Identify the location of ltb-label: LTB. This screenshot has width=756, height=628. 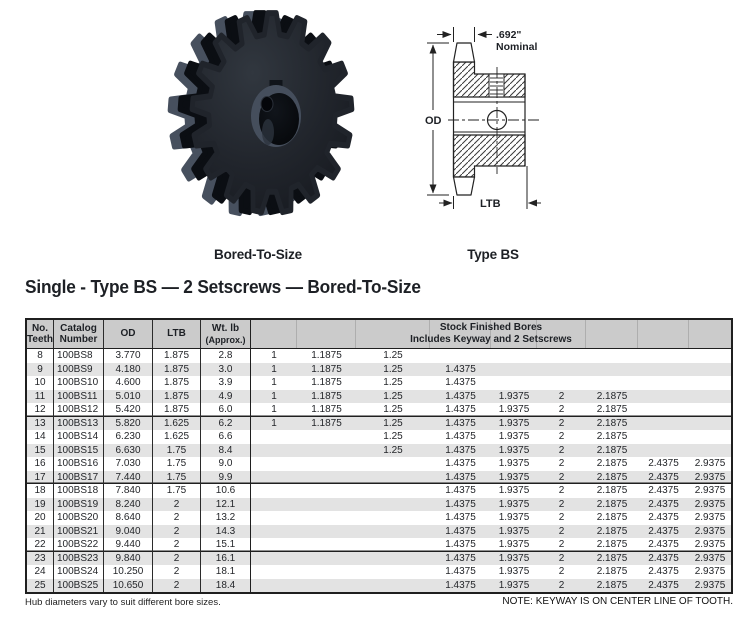
(490, 204).